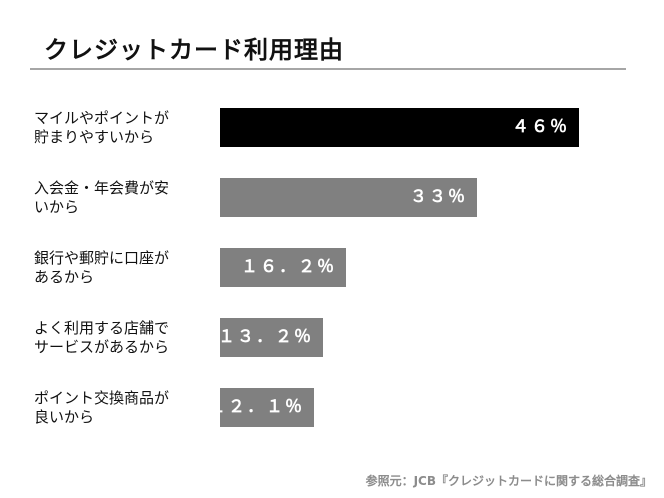  Describe the element at coordinates (328, 69) in the screenshot. I see `title-divider` at that location.